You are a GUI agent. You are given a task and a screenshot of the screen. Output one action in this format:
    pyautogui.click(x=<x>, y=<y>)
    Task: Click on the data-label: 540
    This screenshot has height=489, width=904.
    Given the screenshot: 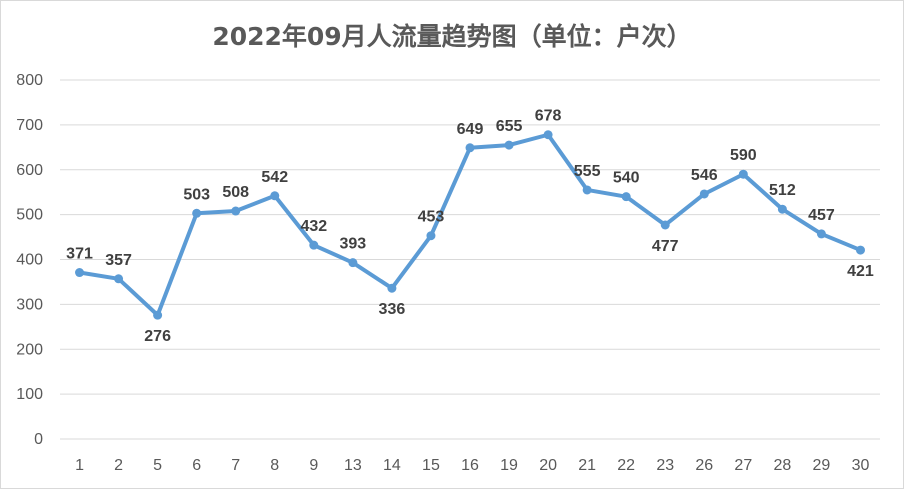 What is the action you would take?
    pyautogui.click(x=626, y=178)
    